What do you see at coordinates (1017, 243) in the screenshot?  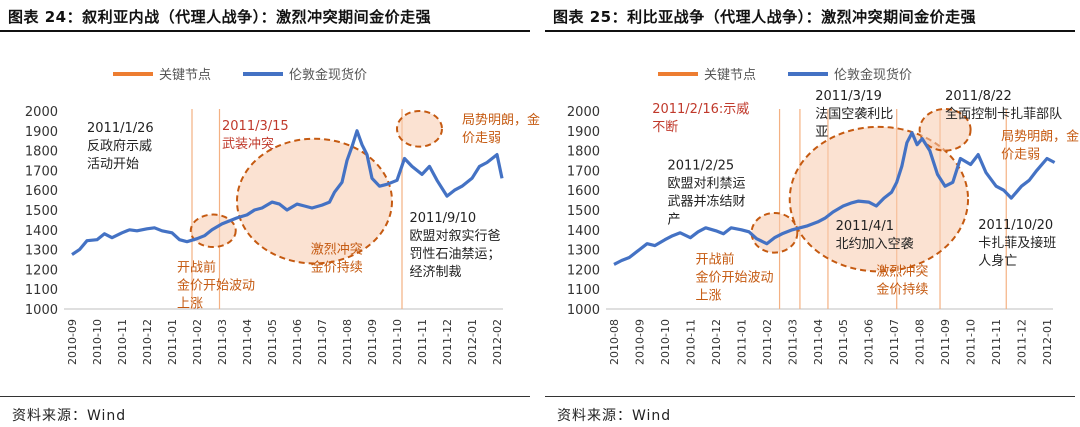 I see `annotation-text: 2011/10/20 卡扎菲及接班人身亡` at bounding box center [1017, 243].